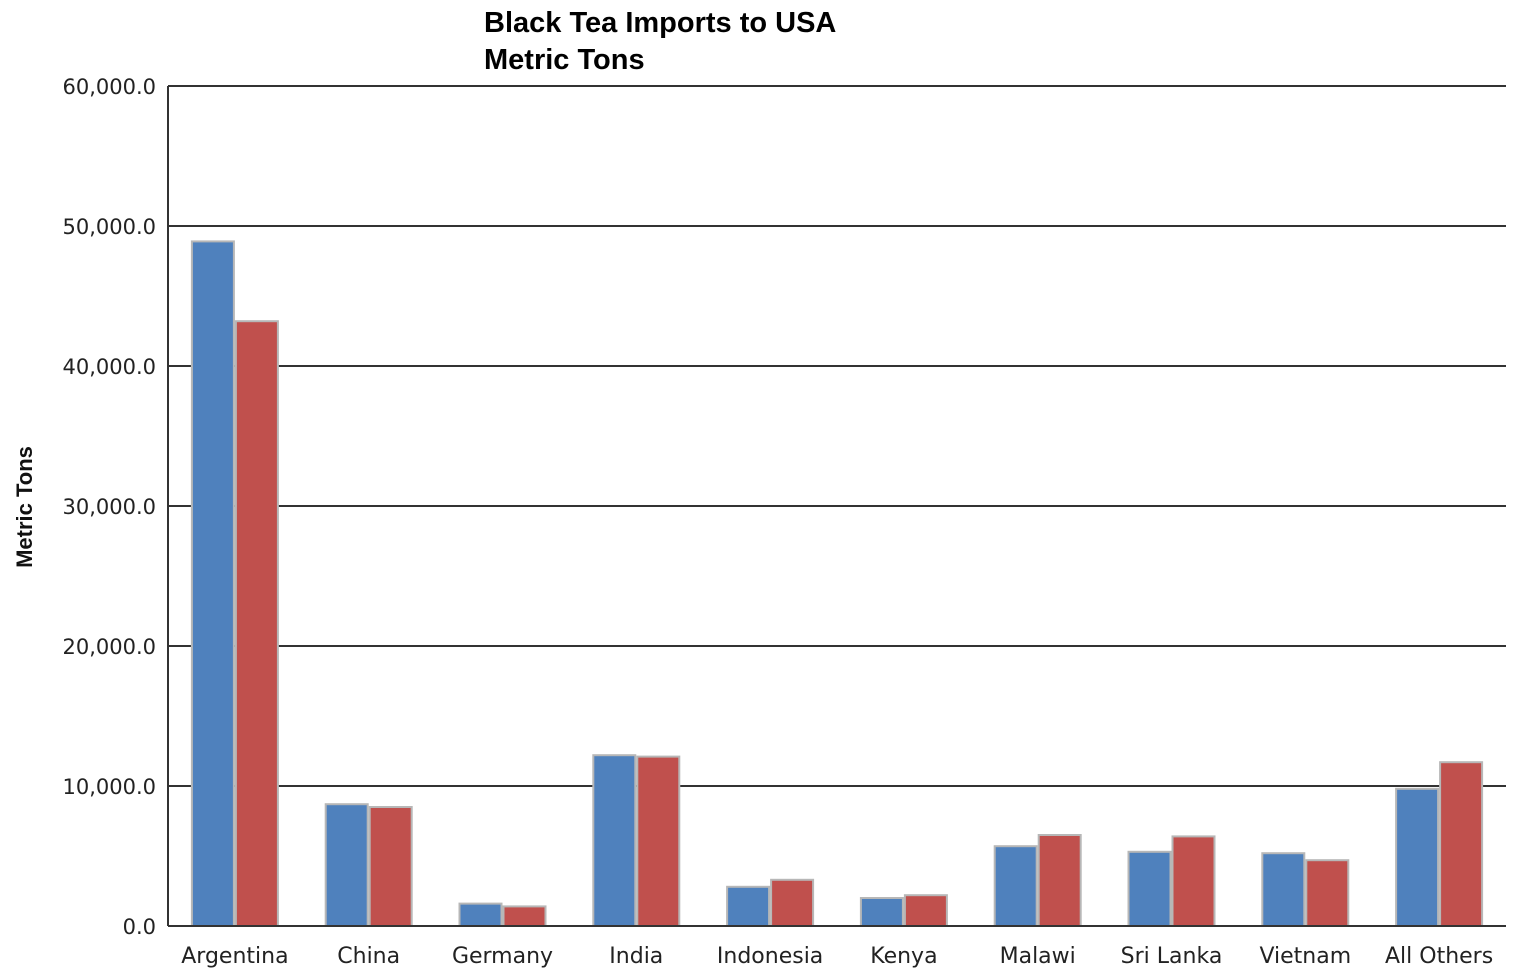 This screenshot has width=1514, height=970. I want to click on x-tick-label: Vietnam, so click(1305, 956).